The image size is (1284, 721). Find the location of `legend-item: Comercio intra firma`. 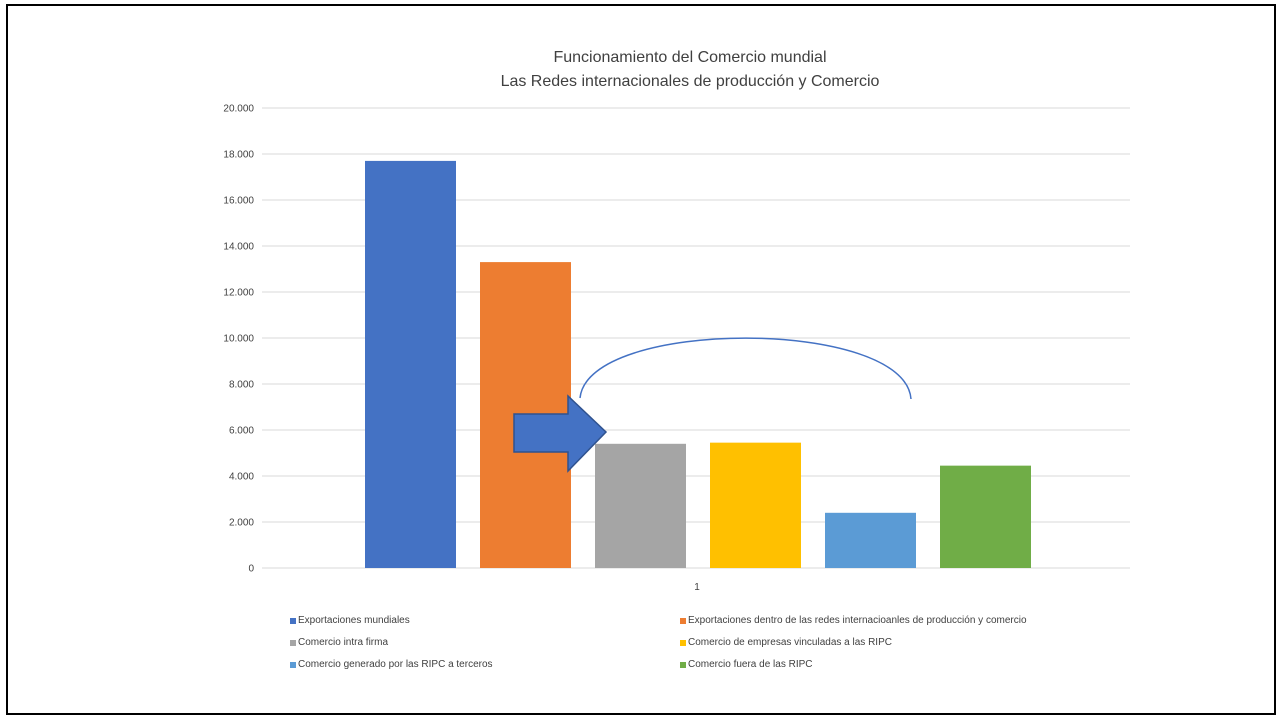

legend-item: Comercio intra firma is located at coordinates (339, 643).